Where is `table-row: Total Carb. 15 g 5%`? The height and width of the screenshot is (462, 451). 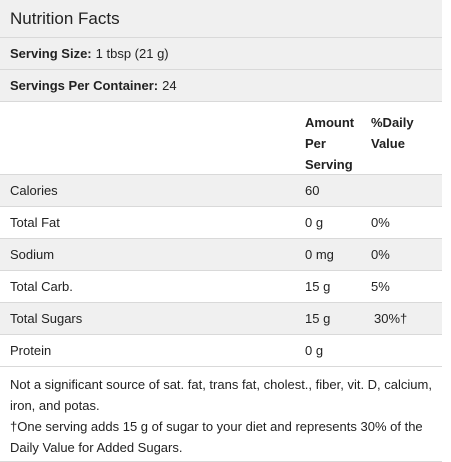
table-row: Total Carb. 15 g 5% is located at coordinates (221, 287).